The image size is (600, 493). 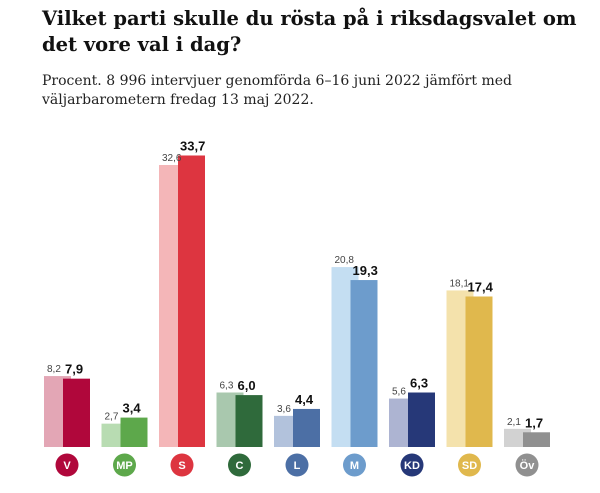 What do you see at coordinates (134, 432) in the screenshot?
I see `bar-current-mp` at bounding box center [134, 432].